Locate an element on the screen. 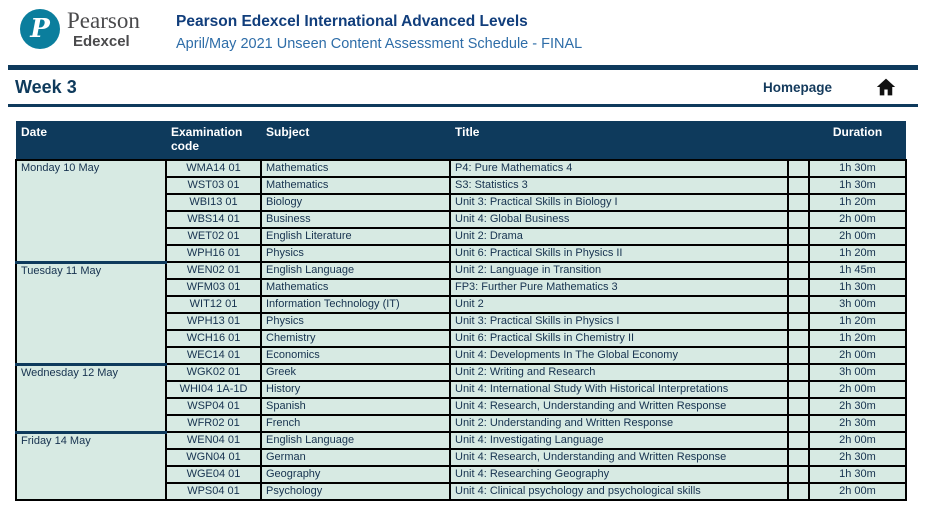 This screenshot has height=512, width=926. duration-cell: 2h 30m is located at coordinates (857, 457).